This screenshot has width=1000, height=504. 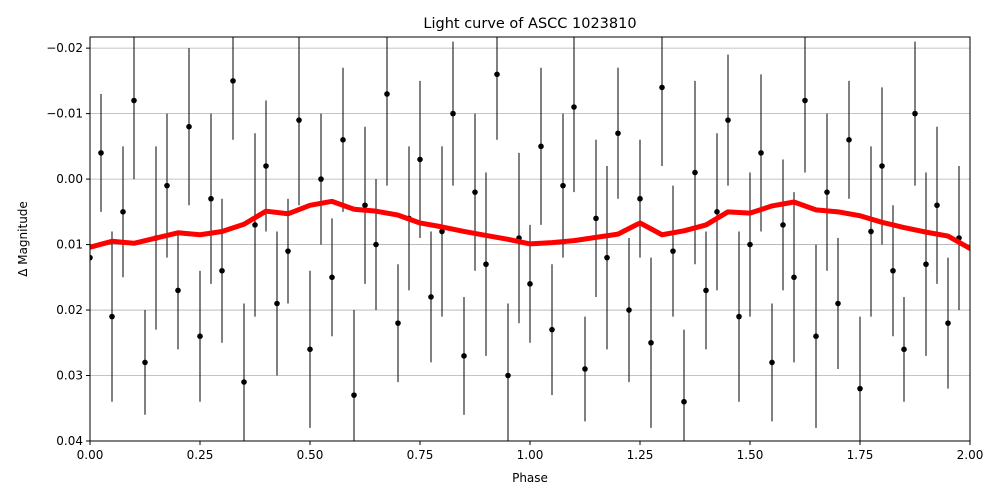 I want to click on y-tick-label: 0.04, so click(x=69, y=441).